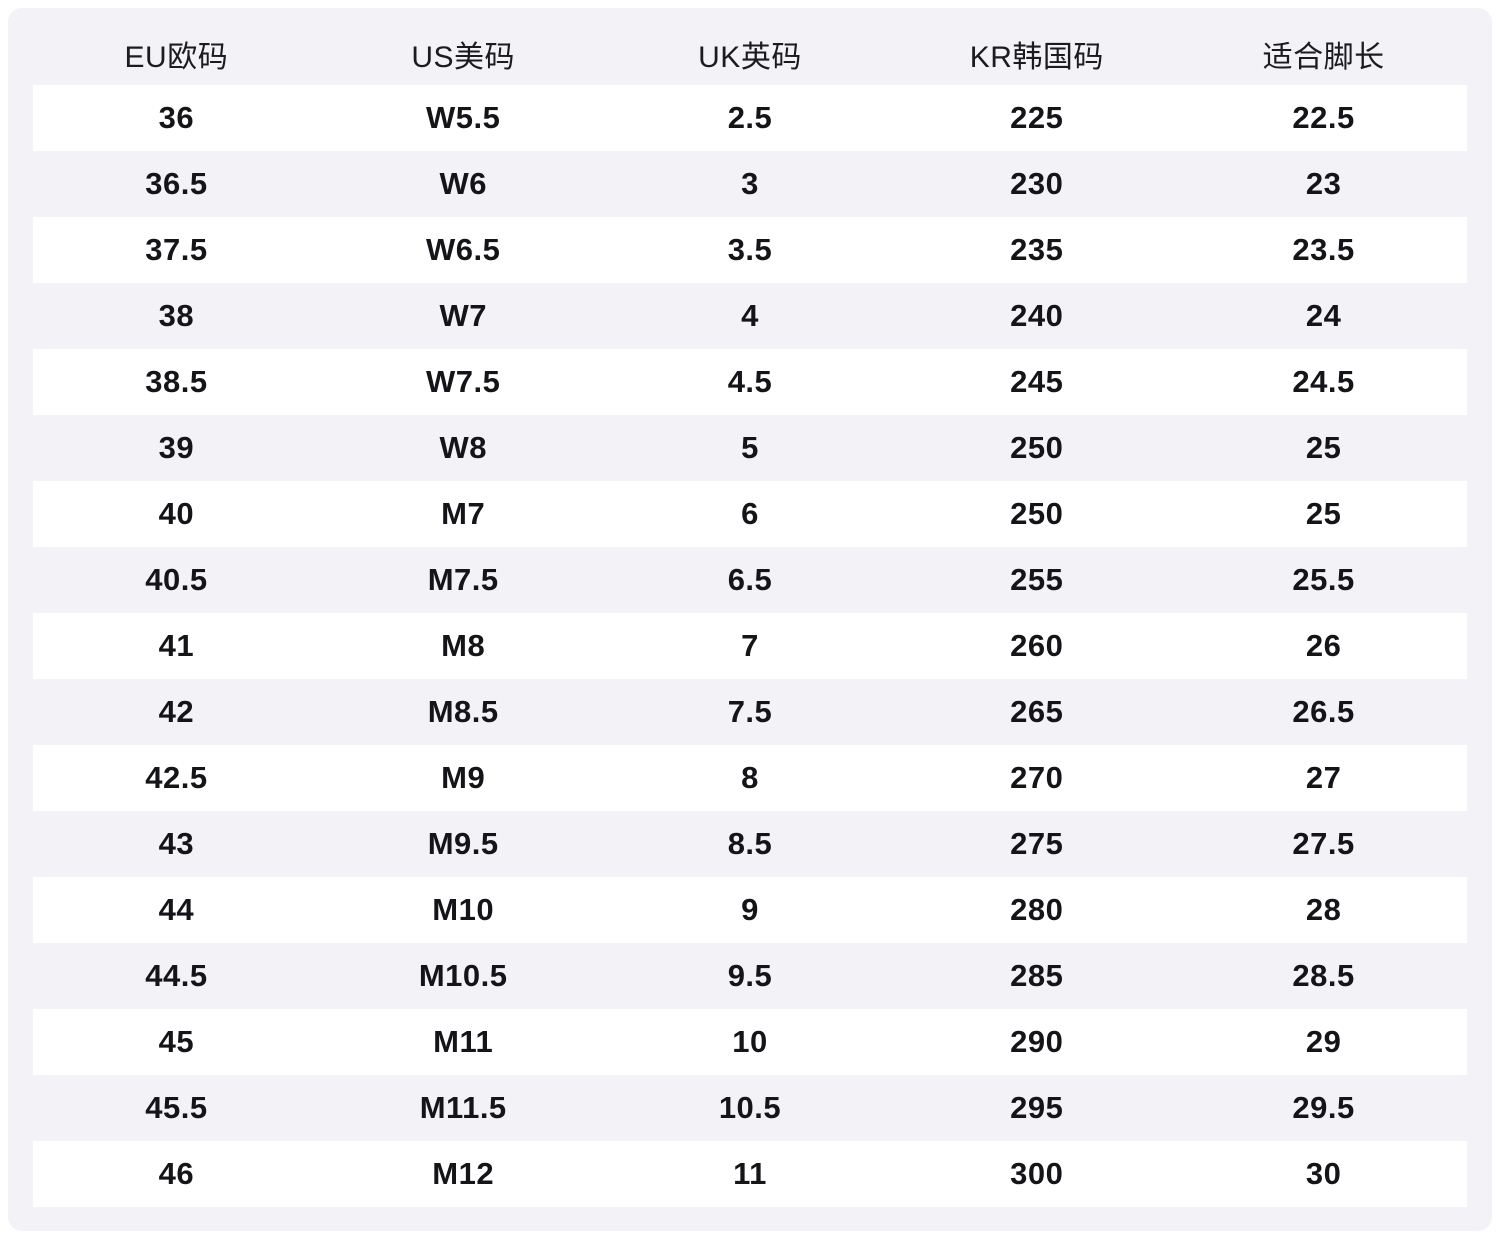 The height and width of the screenshot is (1239, 1500). I want to click on column-header-3: KR韩国码, so click(1036, 57).